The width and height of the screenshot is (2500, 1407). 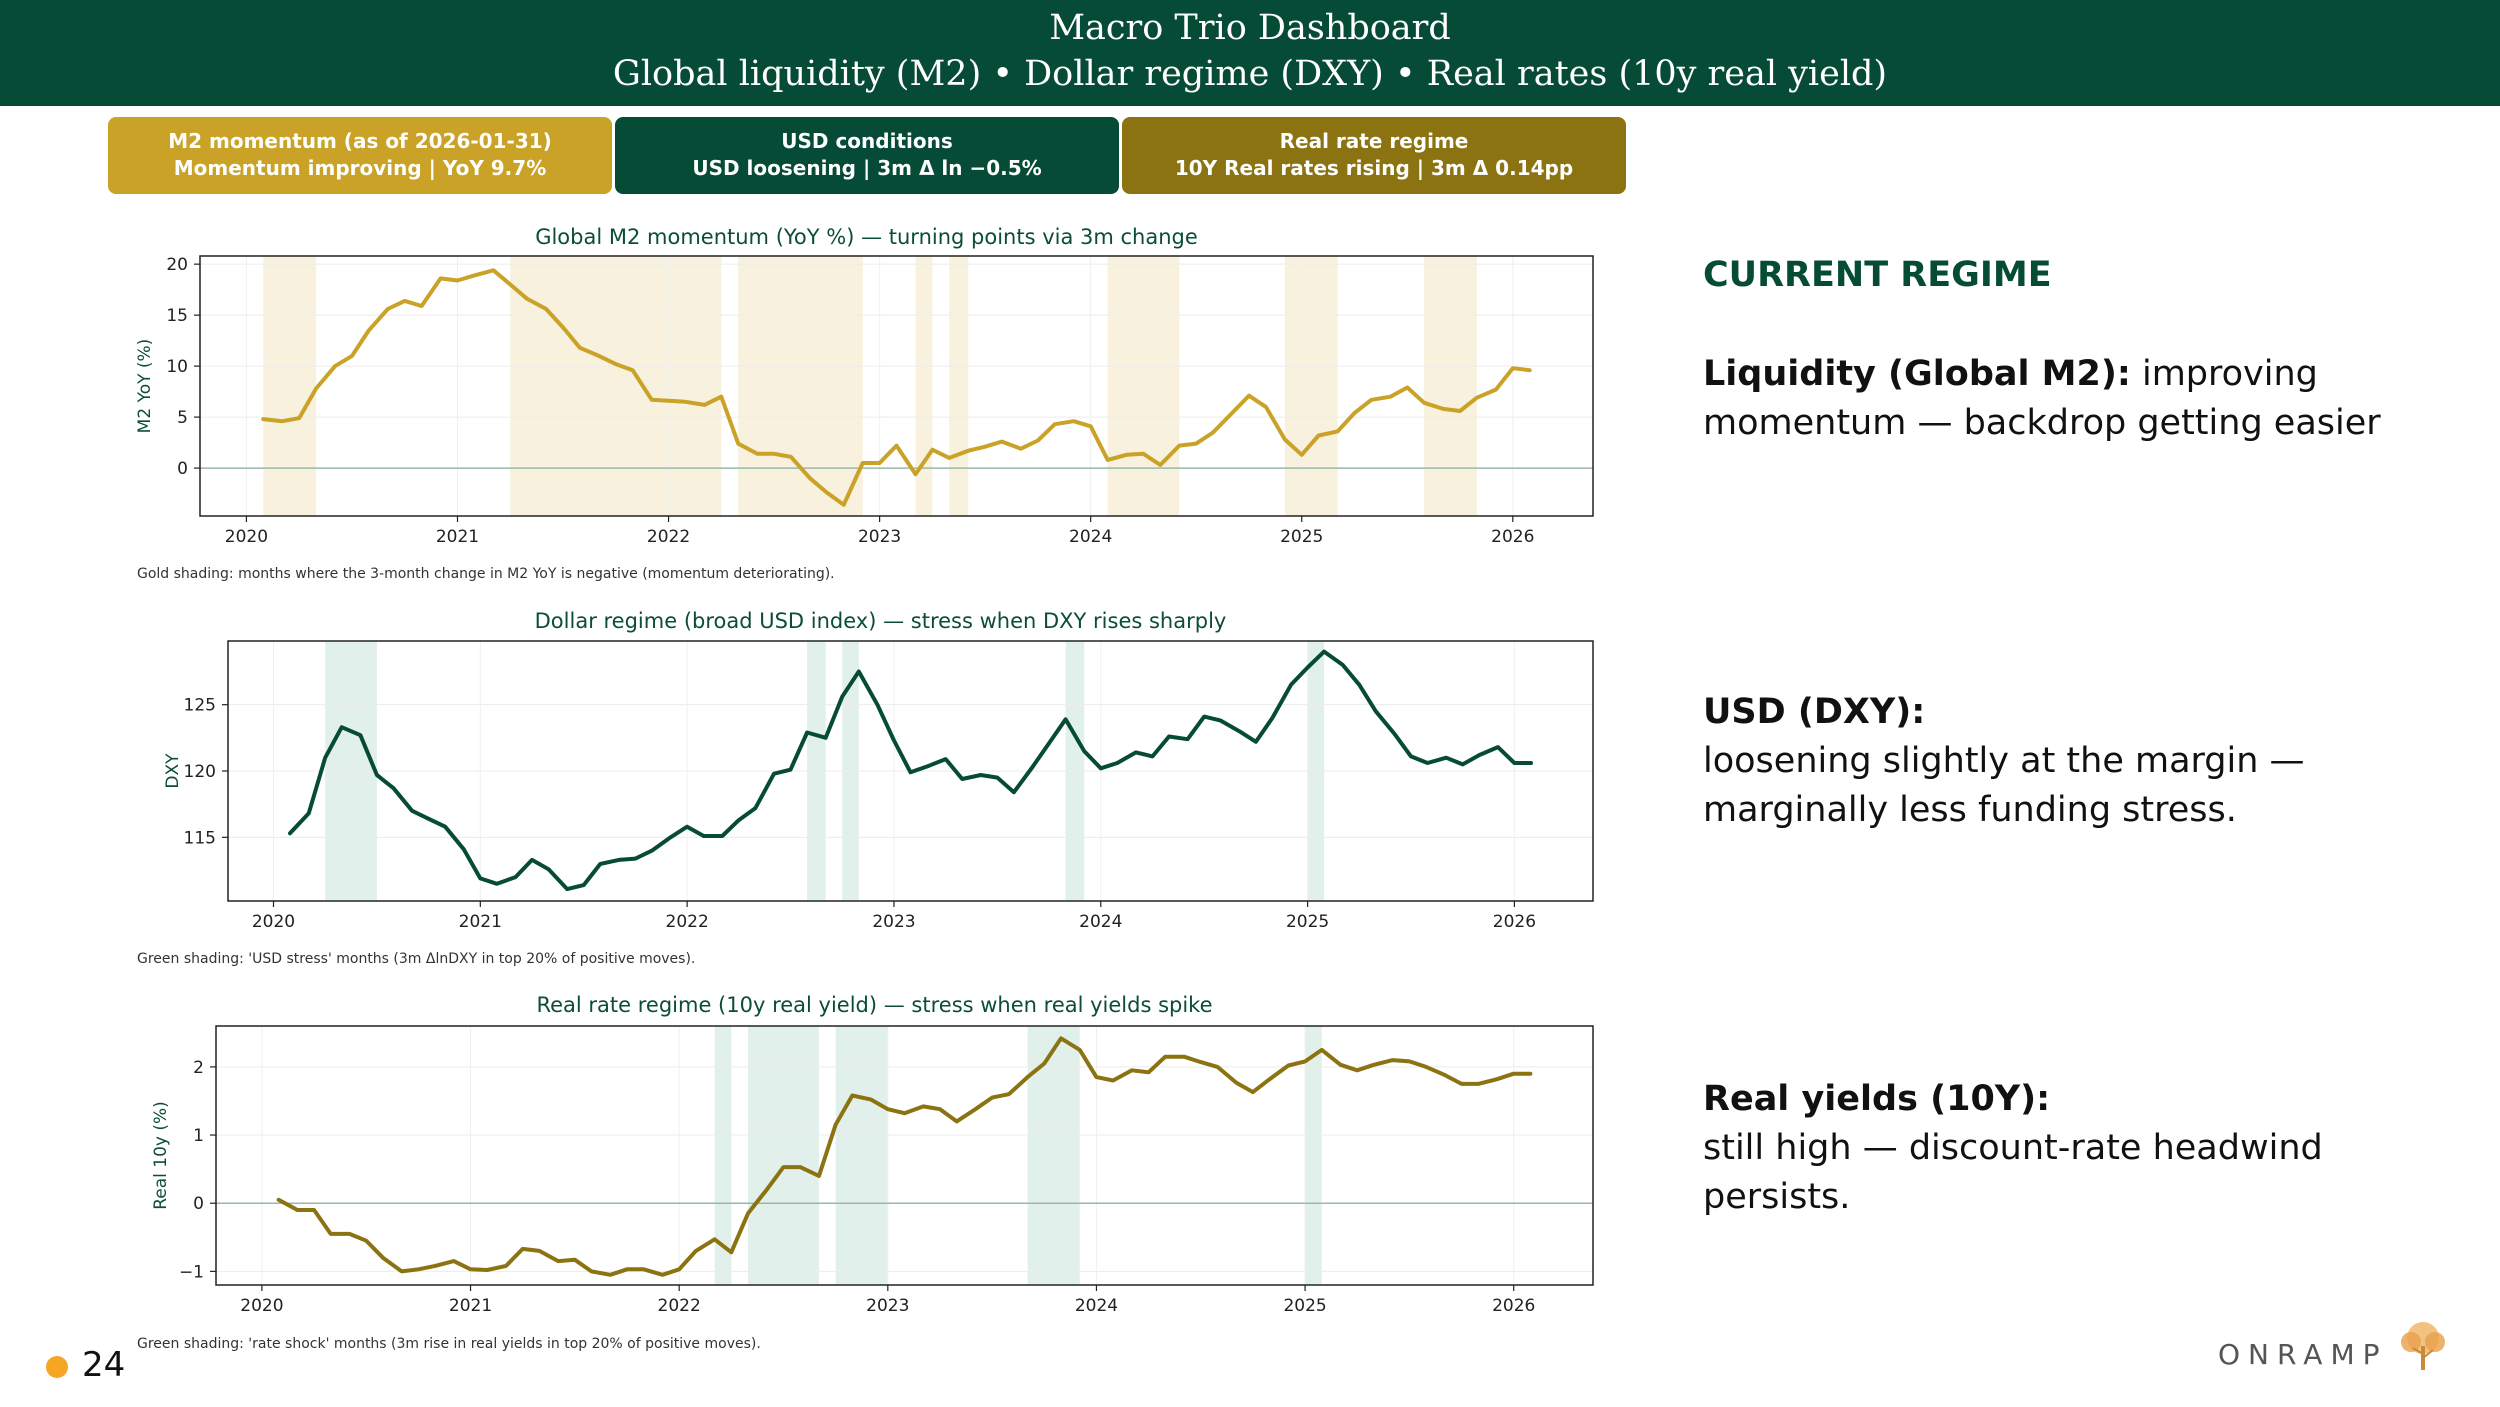 I want to click on chart3-frame, so click(x=904, y=1155).